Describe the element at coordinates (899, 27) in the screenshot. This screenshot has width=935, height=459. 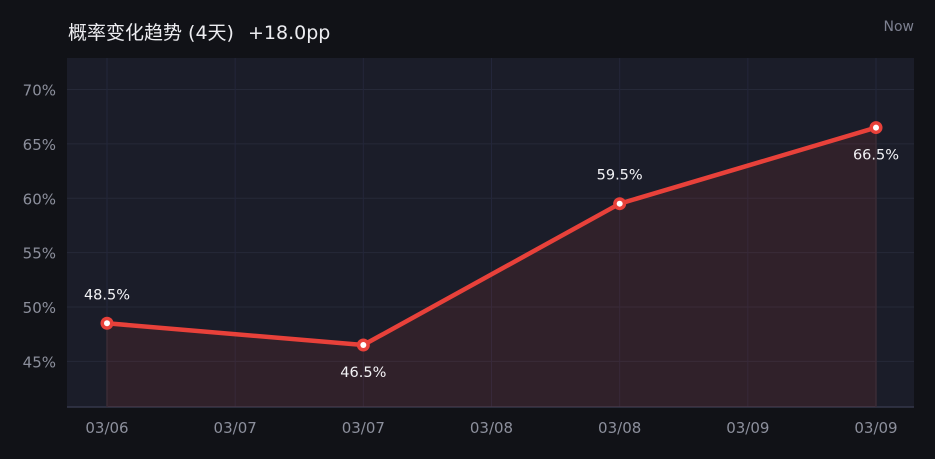
I see `now-label: Now` at that location.